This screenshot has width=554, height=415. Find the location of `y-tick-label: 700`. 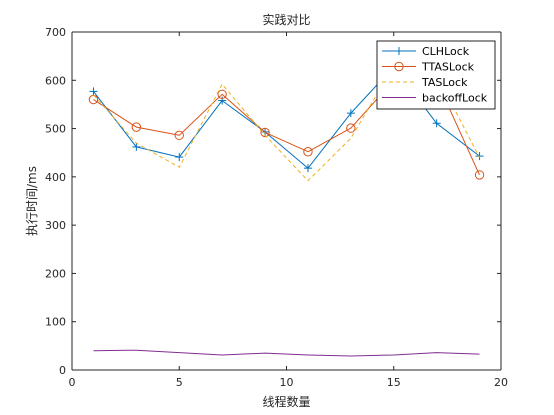

y-tick-label: 700 is located at coordinates (55, 32).